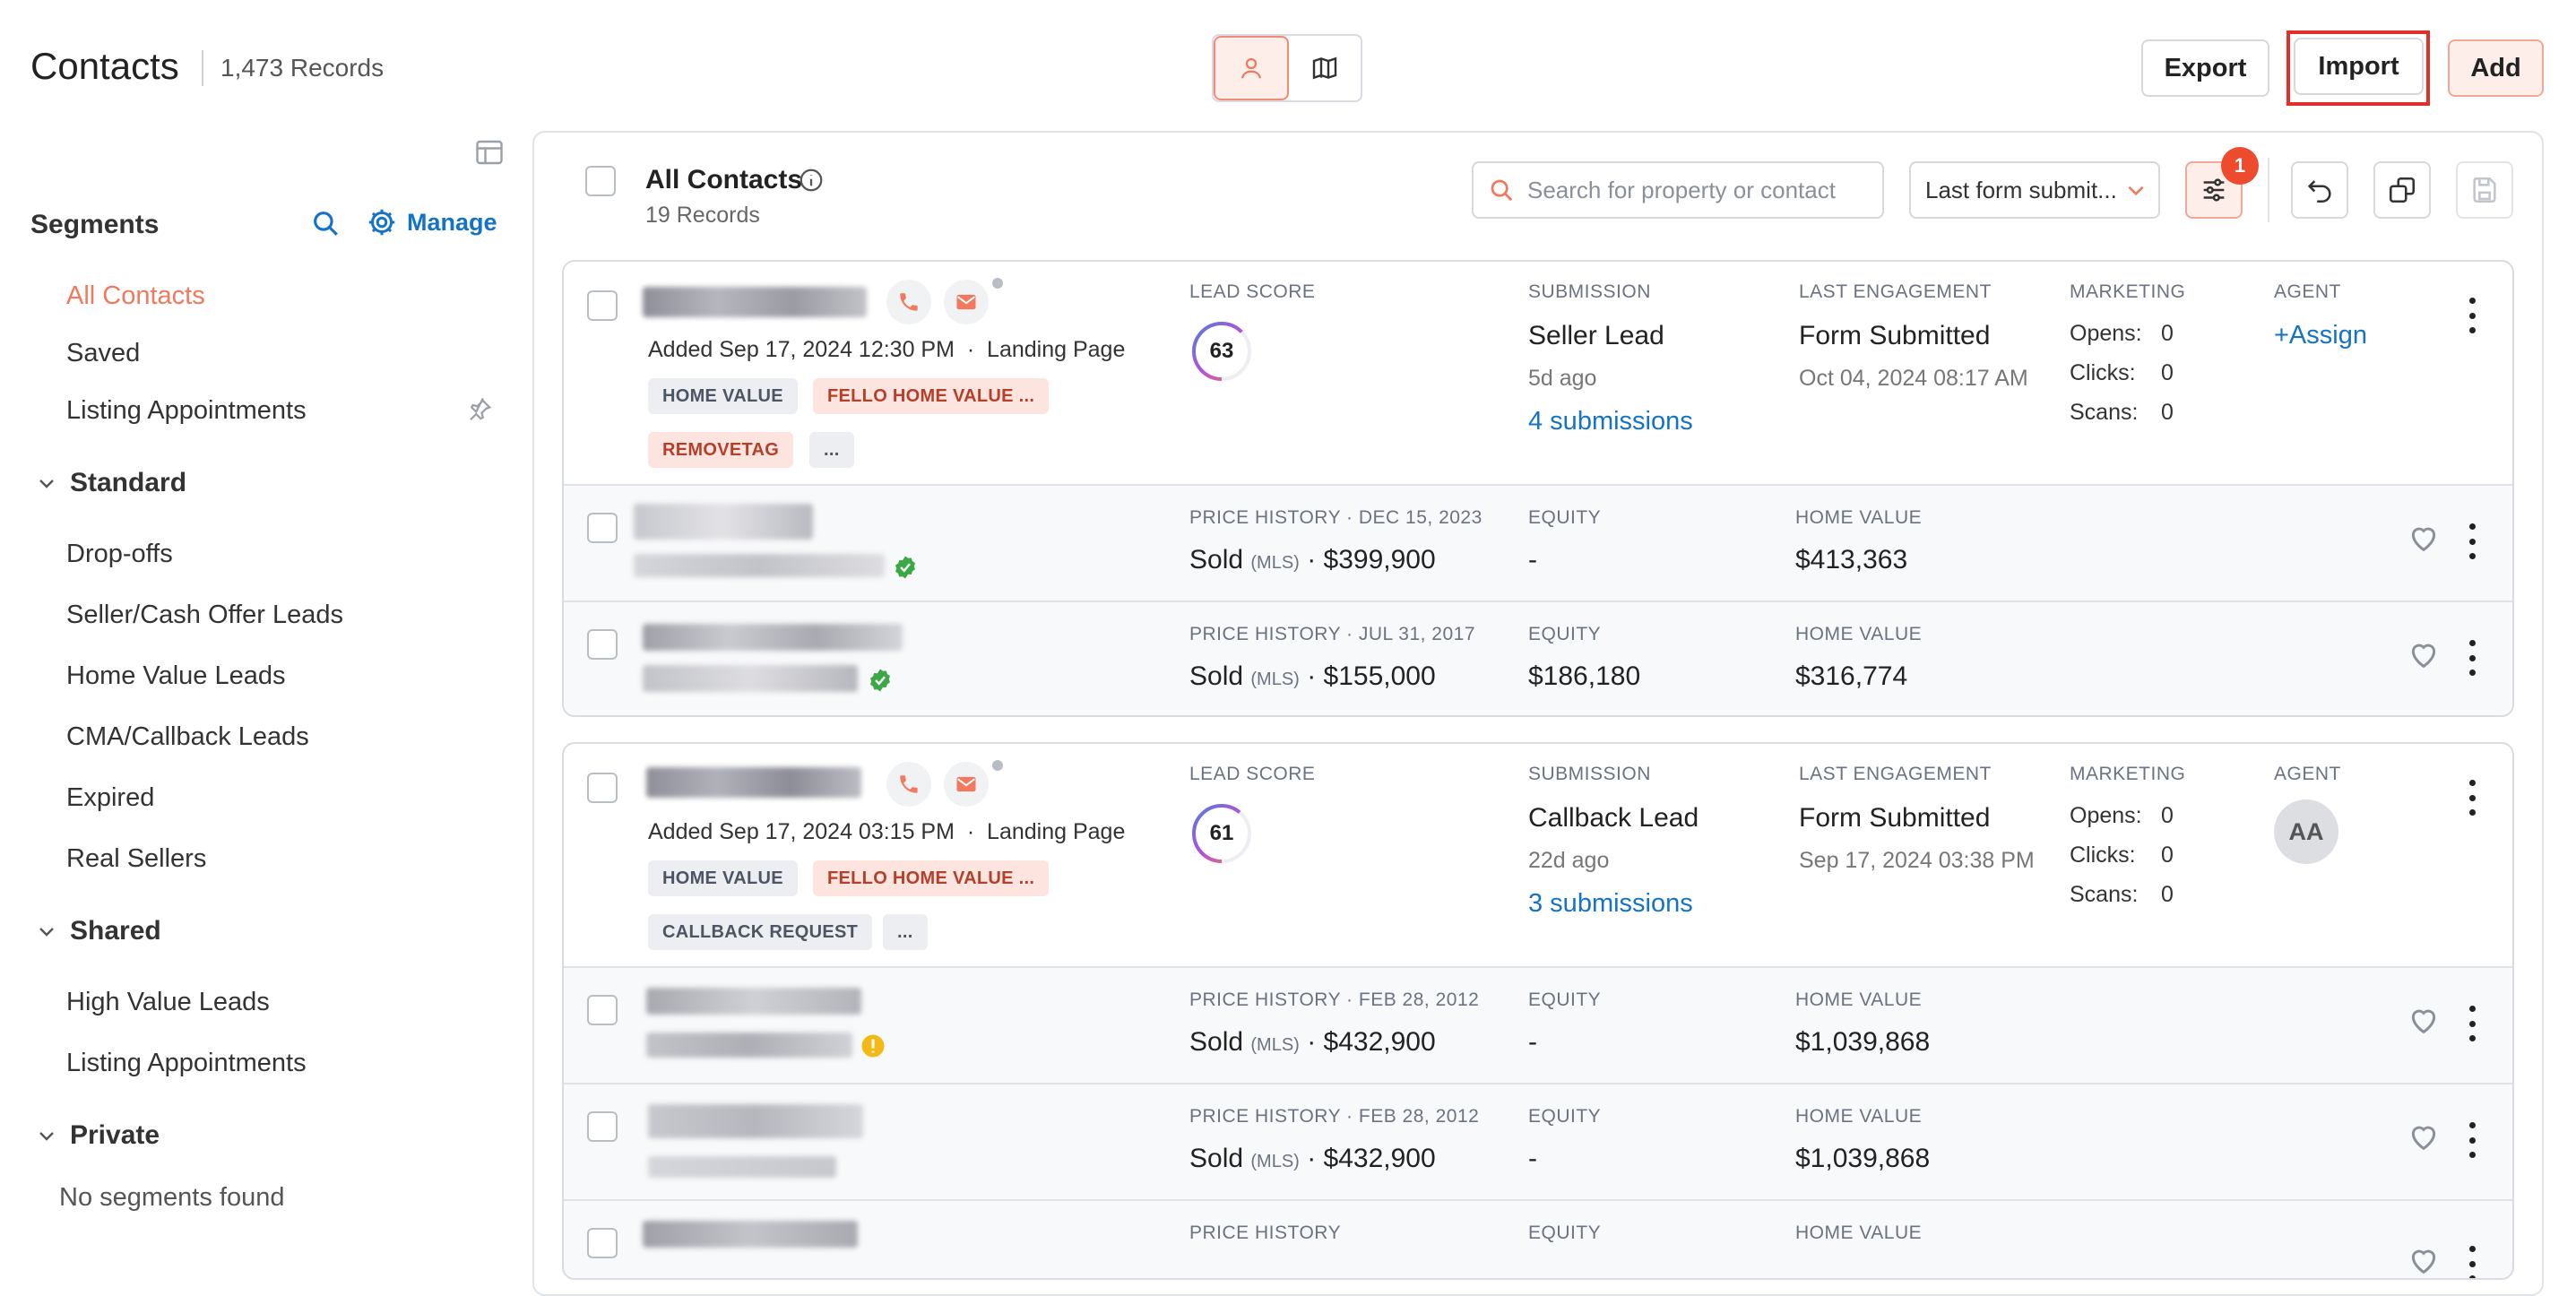  What do you see at coordinates (115, 931) in the screenshot?
I see `shared-title: Shared` at bounding box center [115, 931].